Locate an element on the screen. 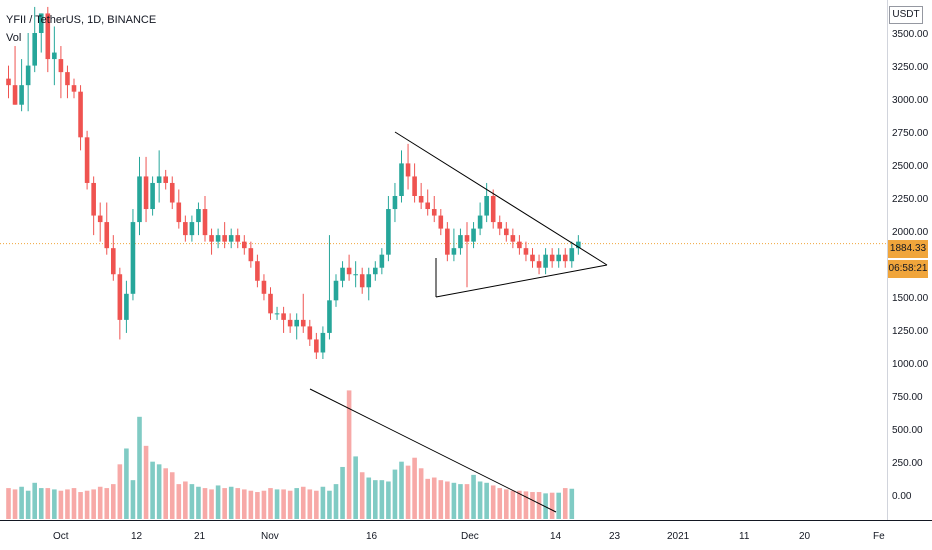 This screenshot has width=932, height=550. price-tick: 2000.00 is located at coordinates (910, 232).